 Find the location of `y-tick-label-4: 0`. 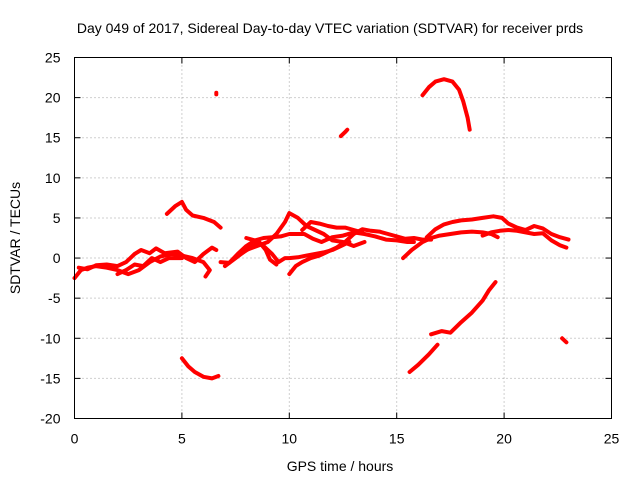

y-tick-label-4: 0 is located at coordinates (57, 258).